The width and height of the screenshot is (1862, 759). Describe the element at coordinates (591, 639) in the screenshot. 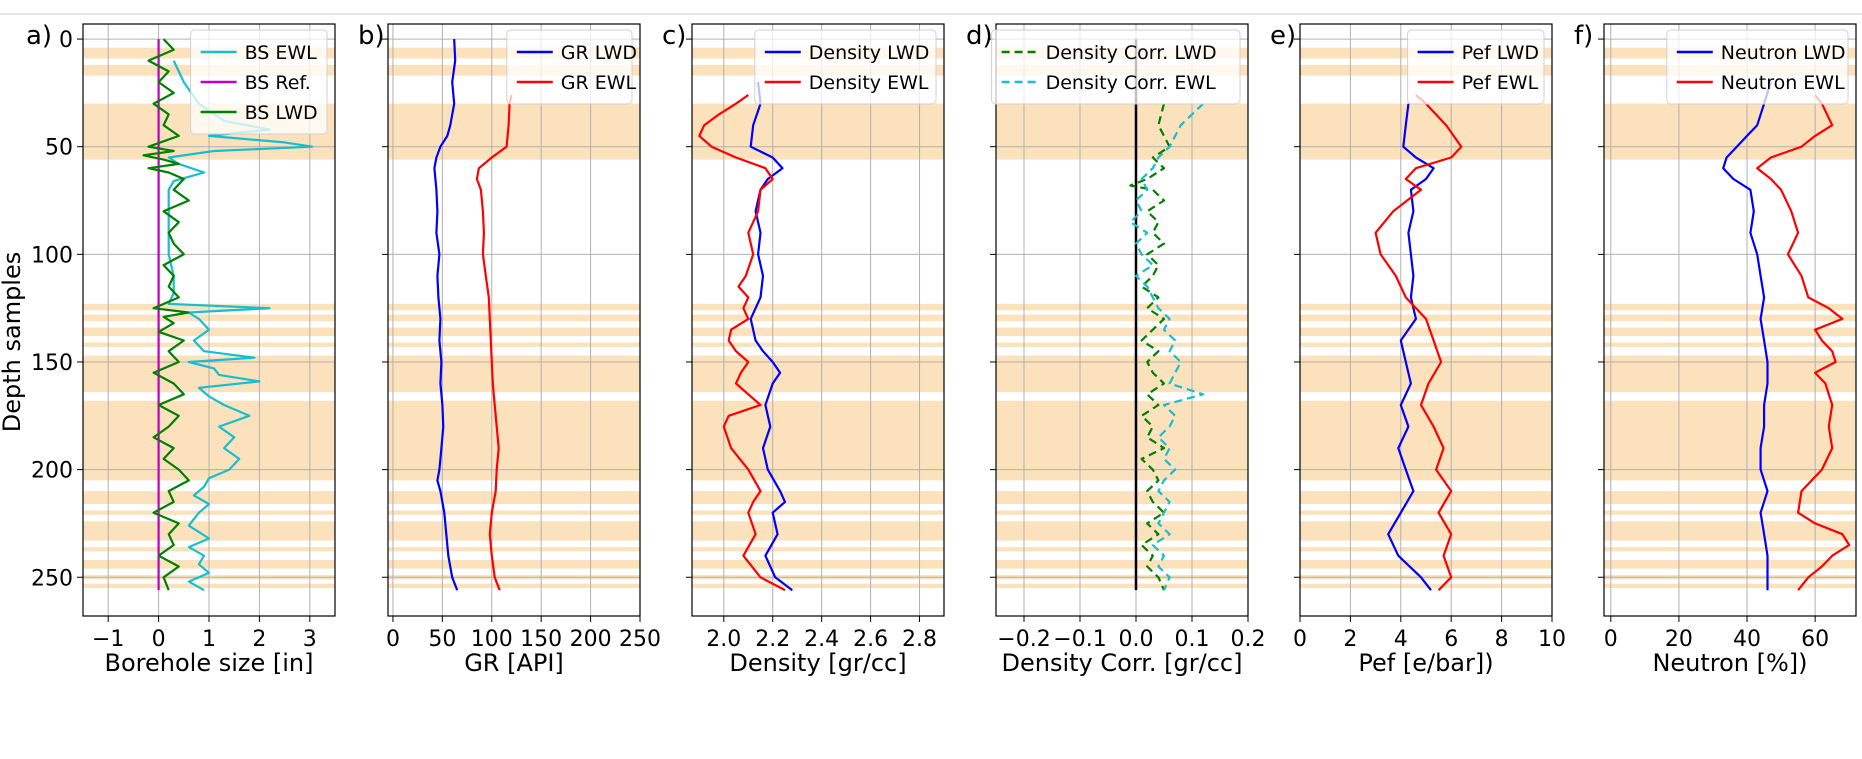

I see `x-tick-label: 200` at that location.